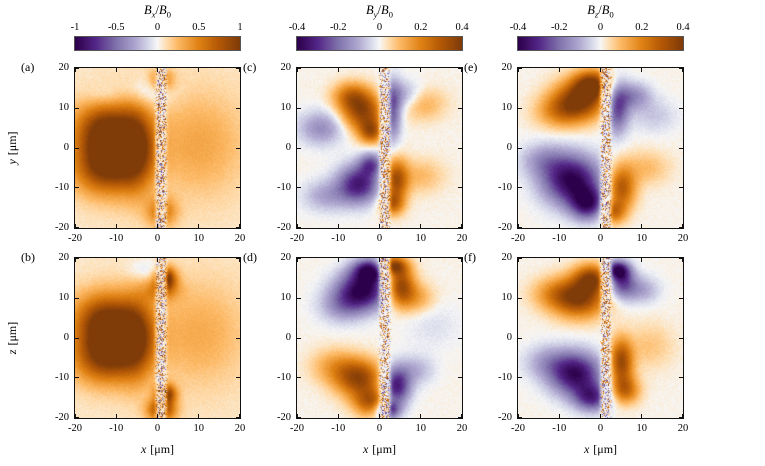 The width and height of the screenshot is (765, 466). I want to click on x-tick-label: -20, so click(297, 238).